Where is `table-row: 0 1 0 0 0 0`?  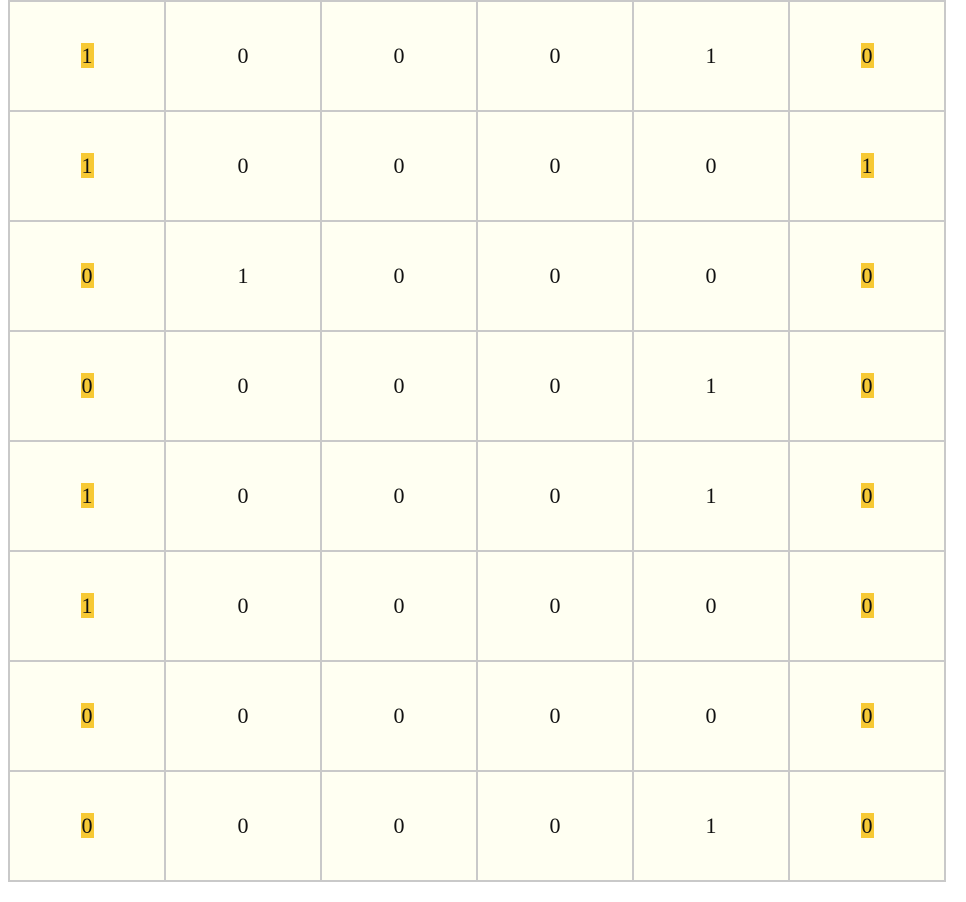 table-row: 0 1 0 0 0 0 is located at coordinates (477, 276).